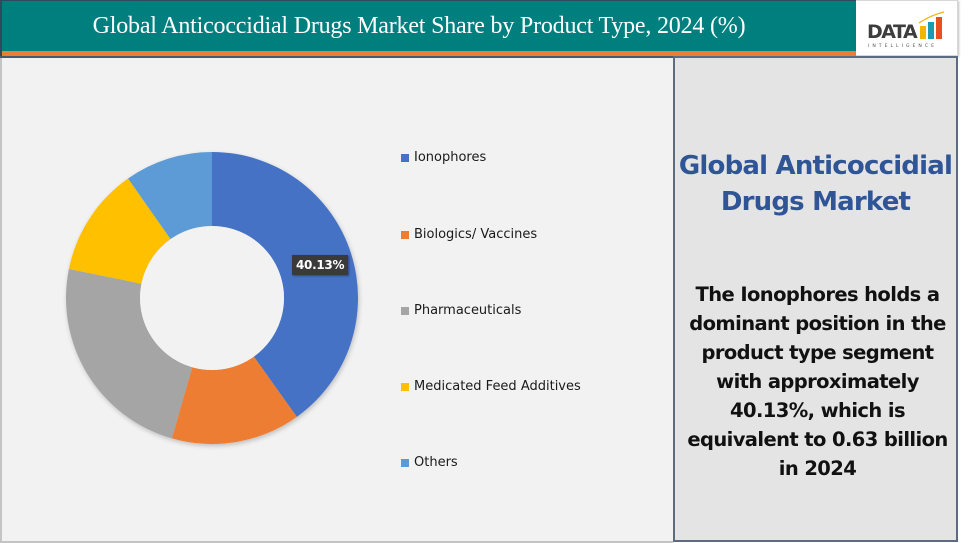 The image size is (975, 543). Describe the element at coordinates (129, 354) in the screenshot. I see `donut-slice-pharmaceuticals` at that location.